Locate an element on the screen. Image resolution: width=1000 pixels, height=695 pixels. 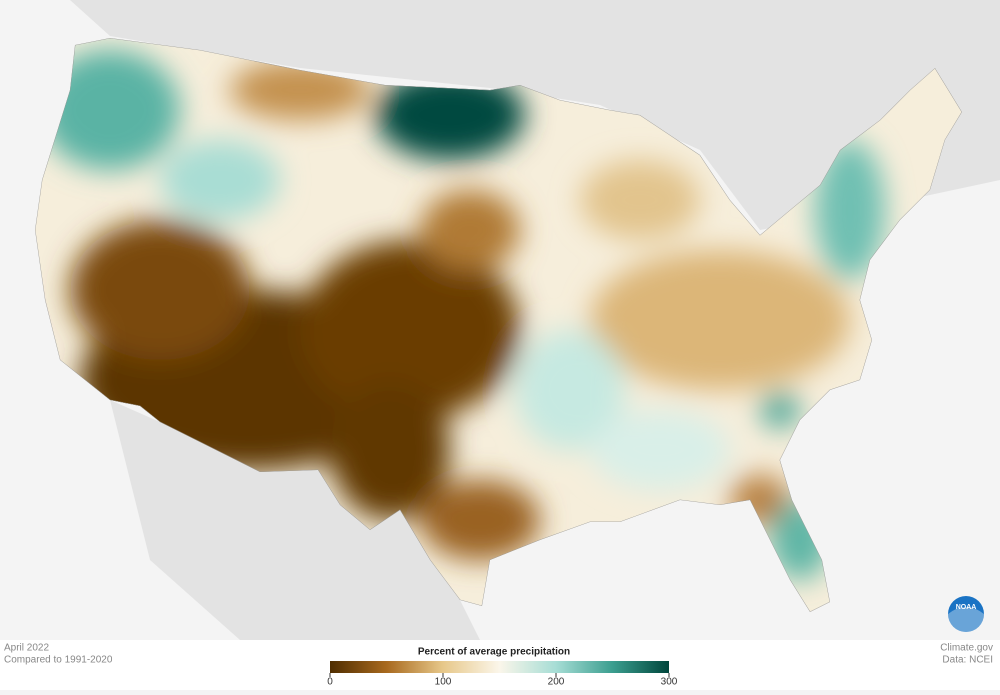
baseline: Compared to 1991-2020 is located at coordinates (58, 660).